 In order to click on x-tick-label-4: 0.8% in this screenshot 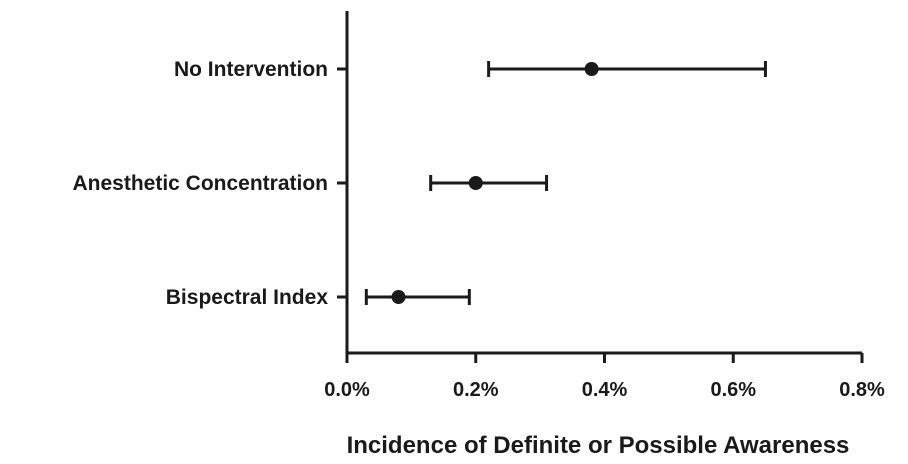, I will do `click(862, 390)`.